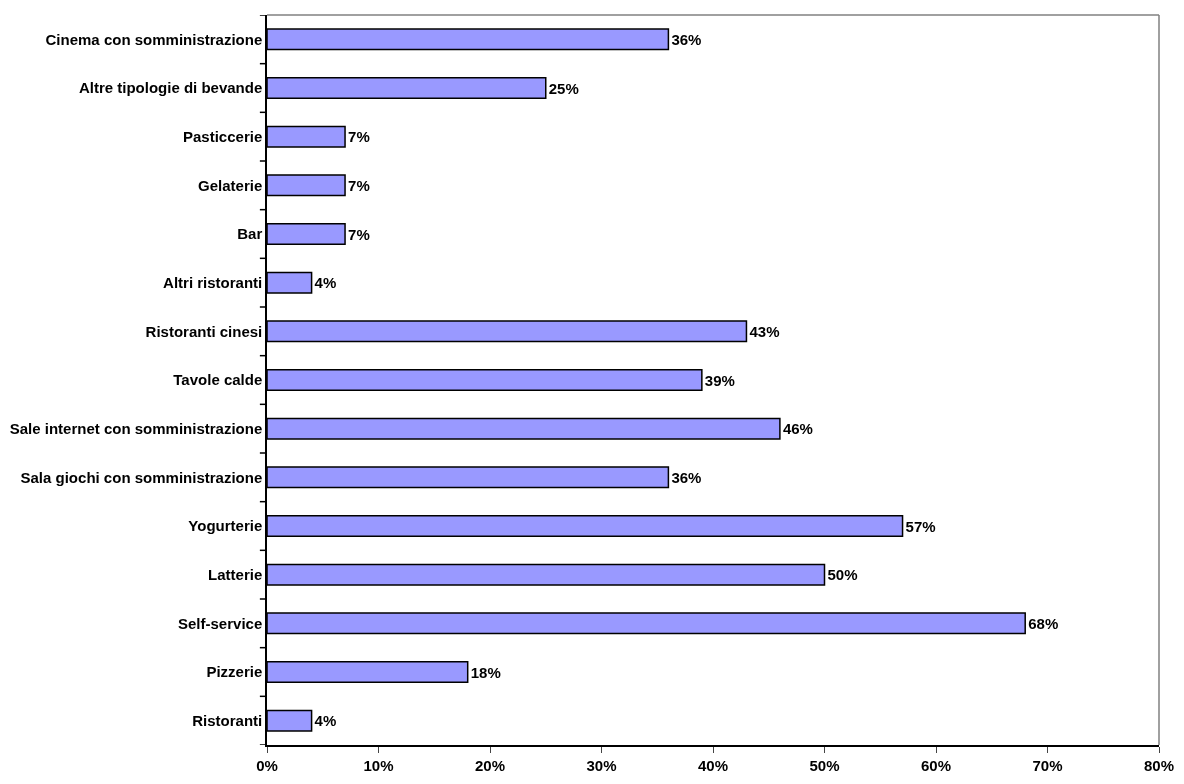 The width and height of the screenshot is (1184, 784). Describe the element at coordinates (136, 428) in the screenshot. I see `y-tick-label: Sale internet con somministrazione` at that location.